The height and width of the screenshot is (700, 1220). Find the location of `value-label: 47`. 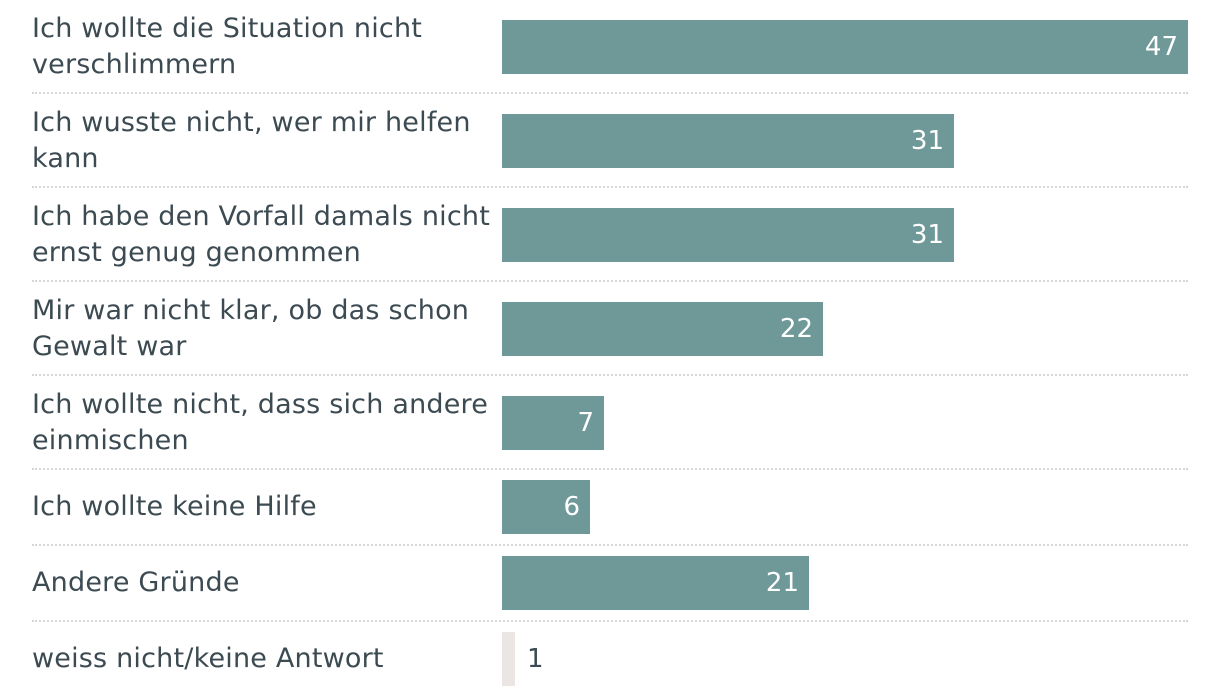

value-label: 47 is located at coordinates (1161, 47).